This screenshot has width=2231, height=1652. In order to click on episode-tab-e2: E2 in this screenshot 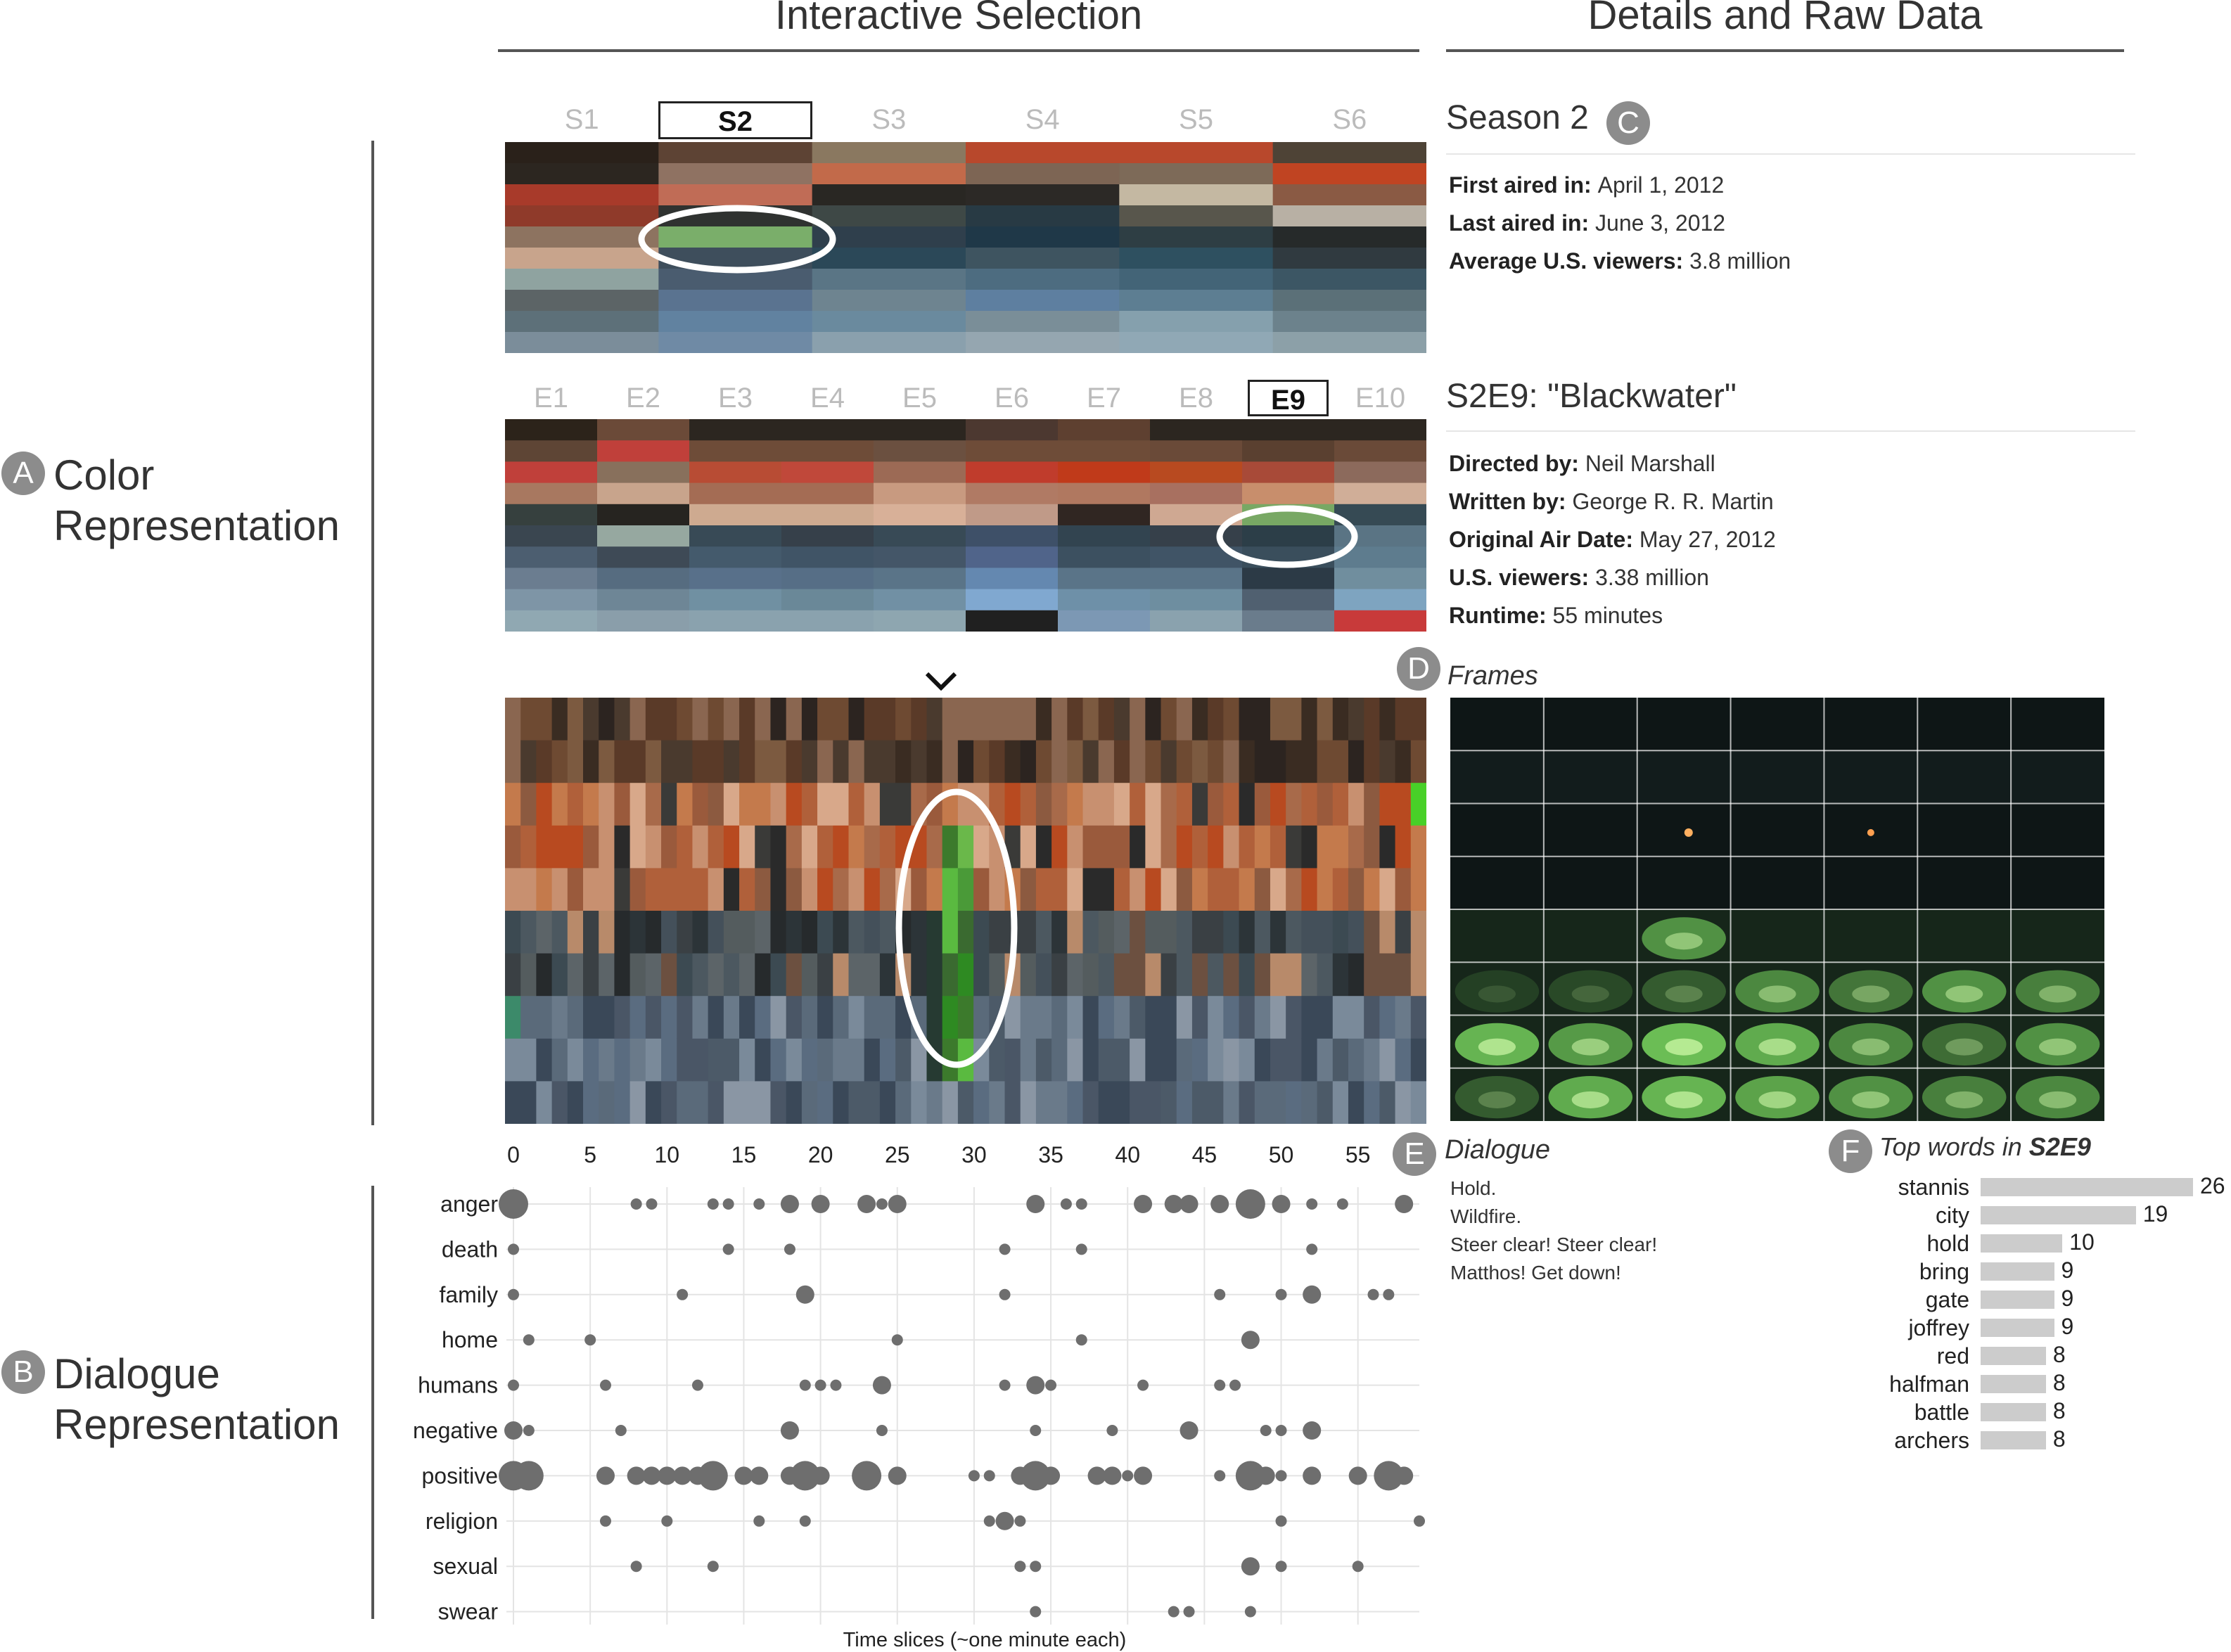, I will do `click(643, 399)`.